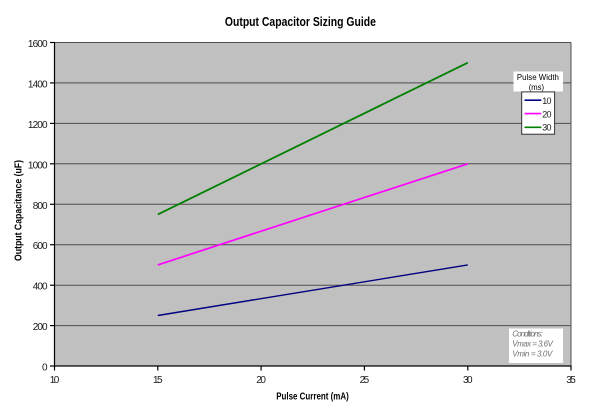 The height and width of the screenshot is (410, 600). What do you see at coordinates (40, 327) in the screenshot?
I see `svg-text: 200` at bounding box center [40, 327].